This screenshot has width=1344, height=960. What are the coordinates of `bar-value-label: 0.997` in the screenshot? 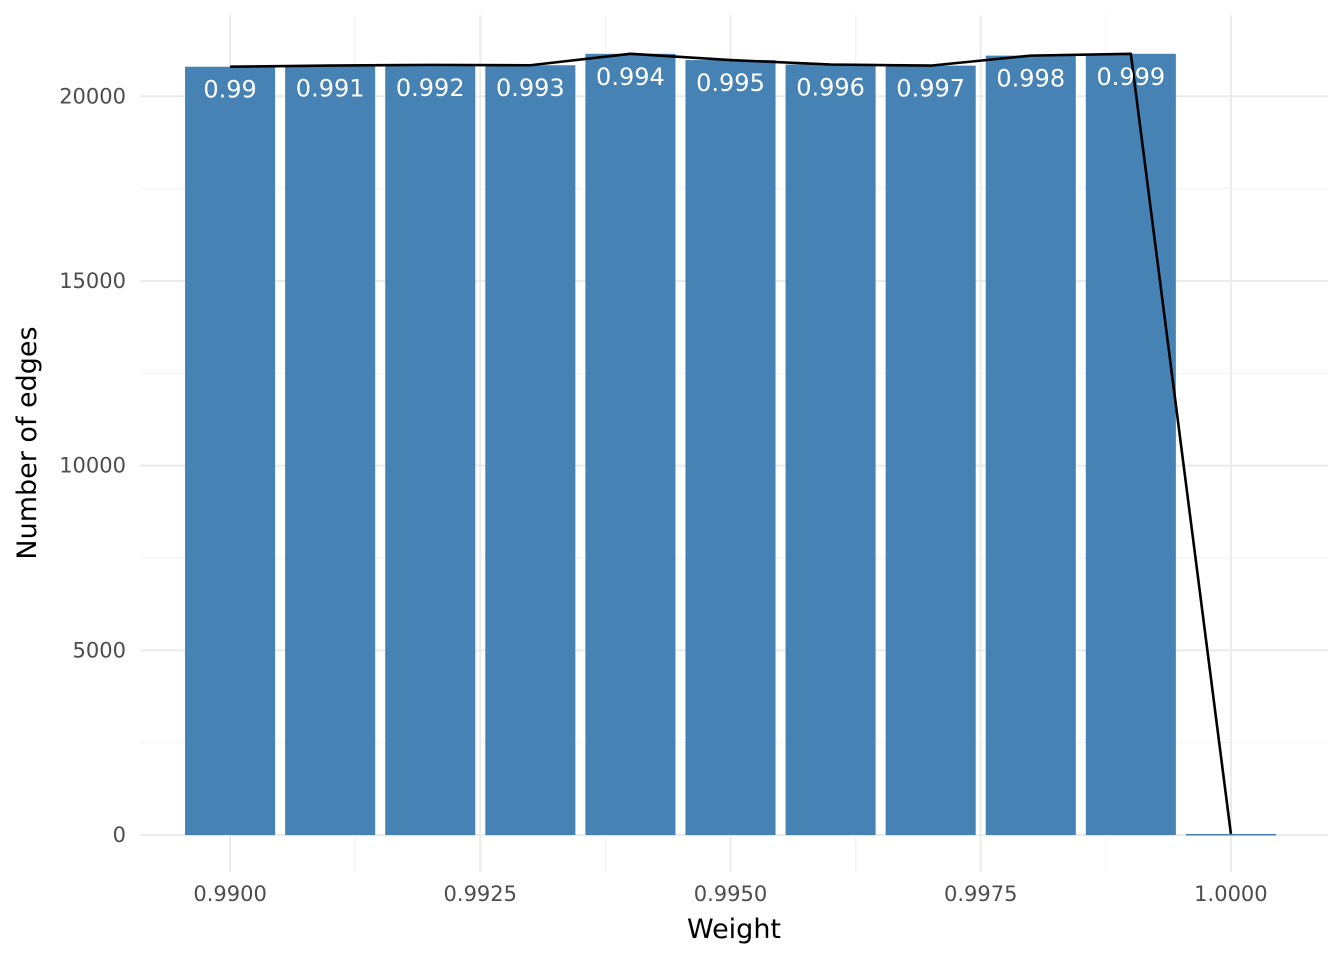 It's located at (930, 89).